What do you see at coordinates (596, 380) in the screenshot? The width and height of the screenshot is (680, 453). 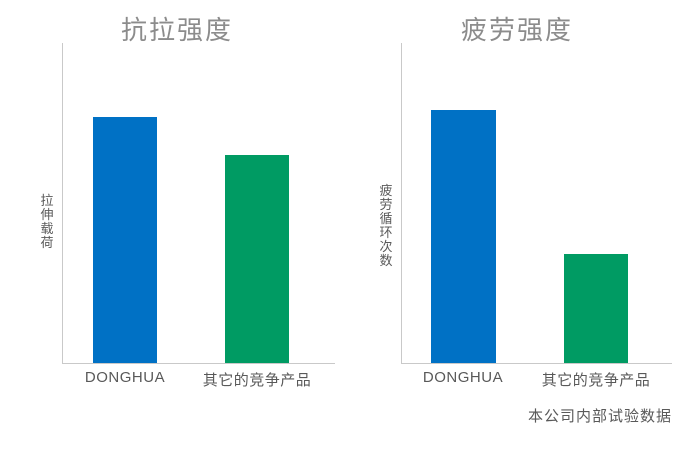 I see `fatigue-x-label-competitor: 其它的竞争产品` at bounding box center [596, 380].